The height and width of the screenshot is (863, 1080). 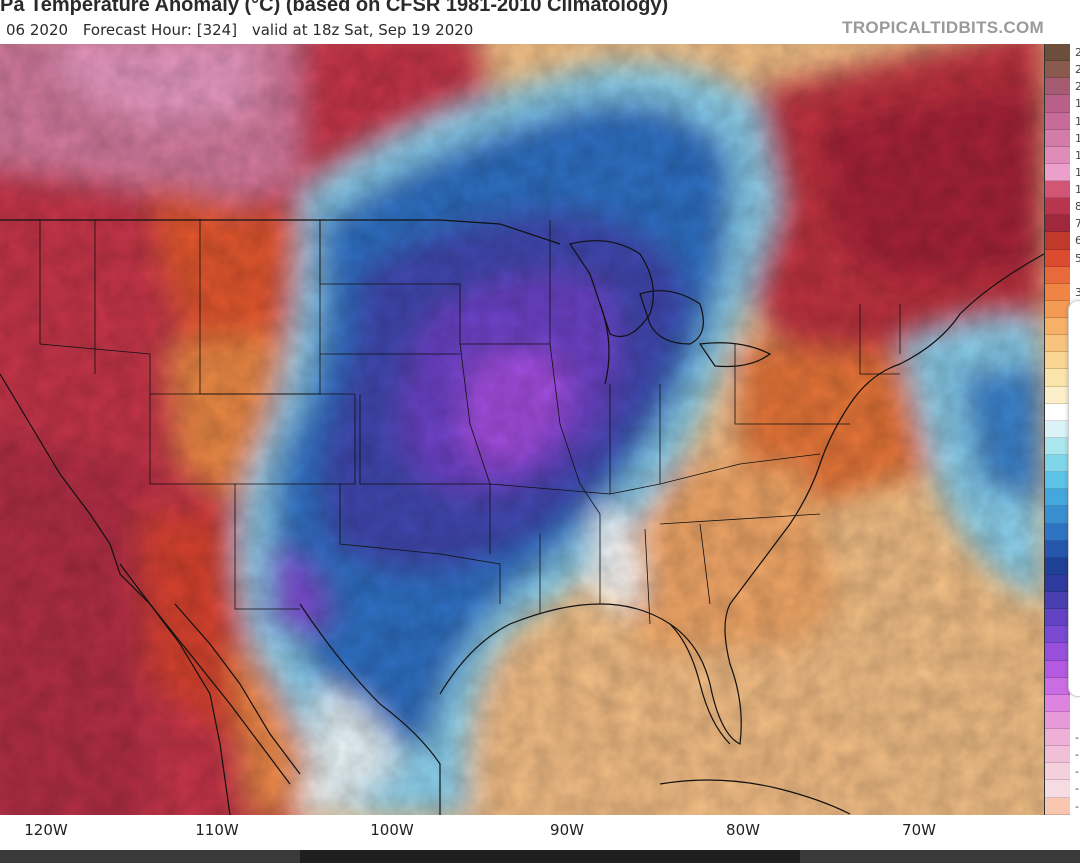 I want to click on longitude-label: 90W, so click(x=567, y=830).